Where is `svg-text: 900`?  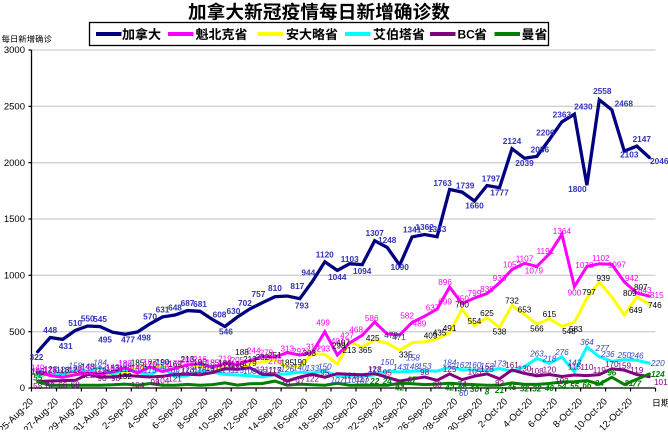 svg-text: 900 is located at coordinates (575, 292).